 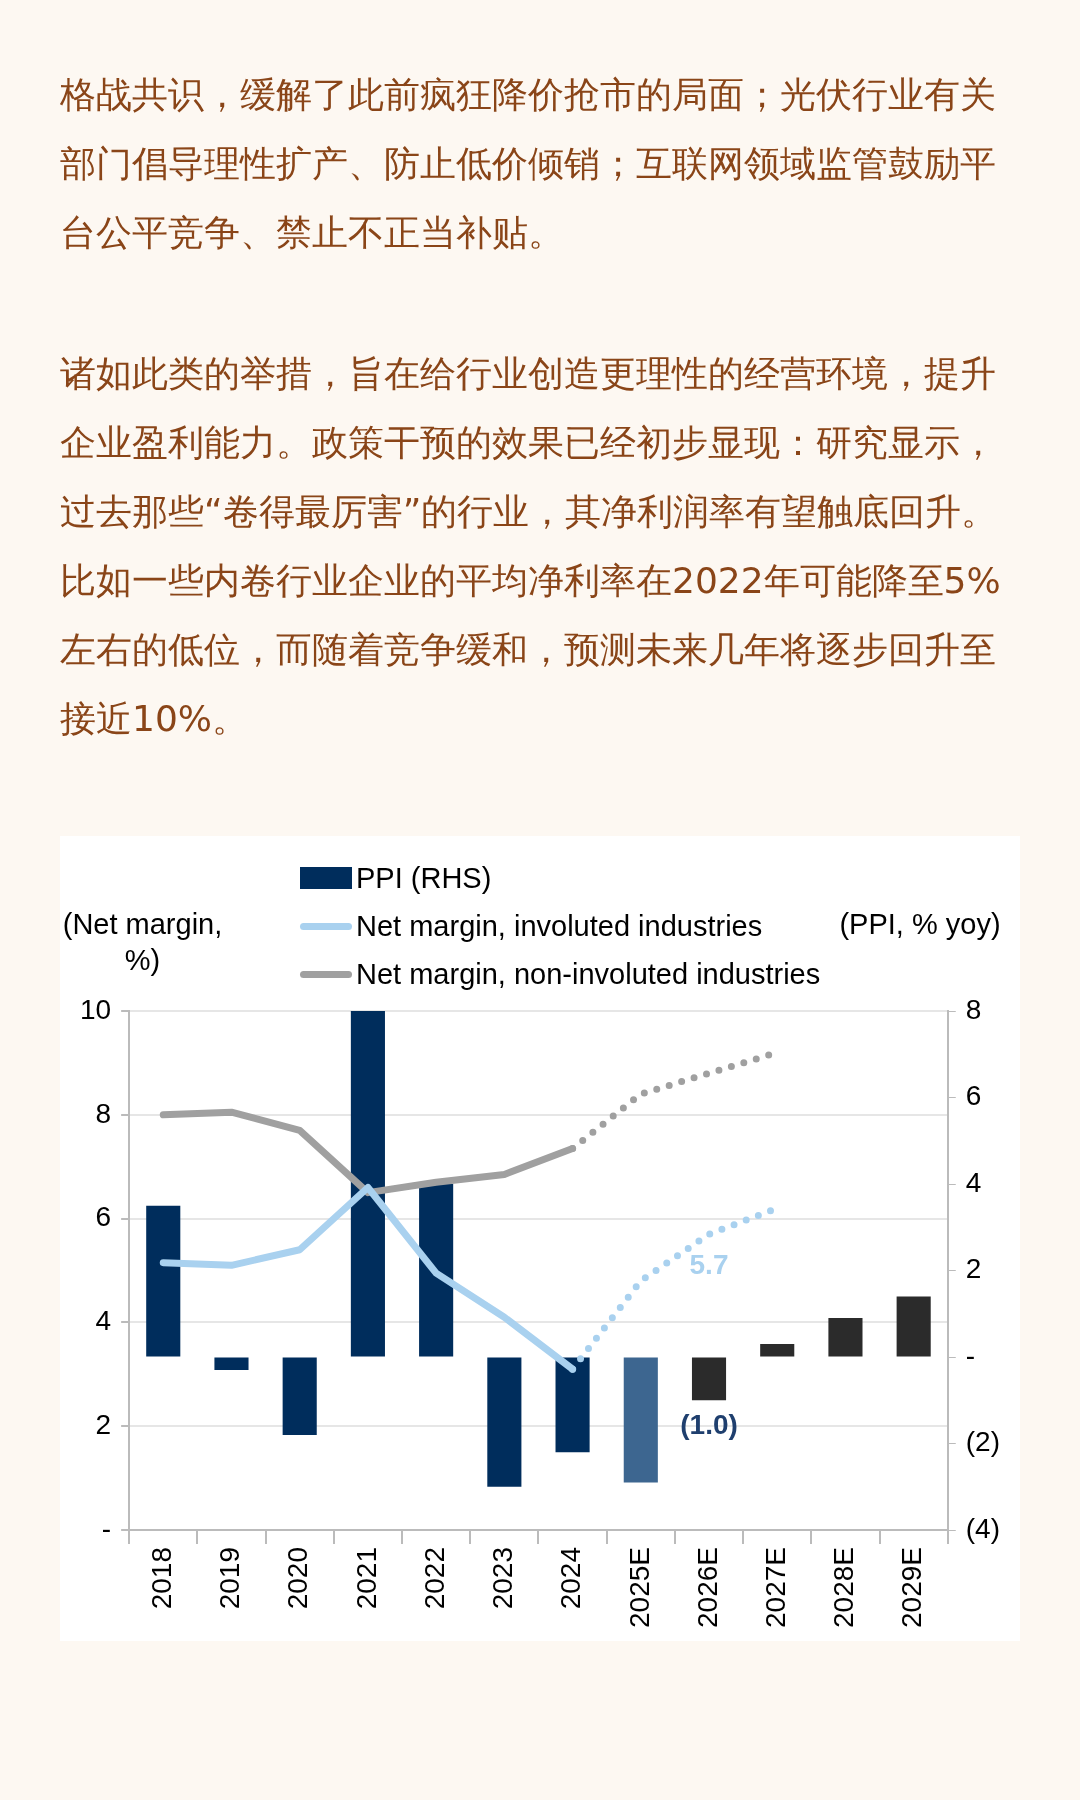 What do you see at coordinates (142, 942) in the screenshot?
I see `y-axis-title: (Net margin, %)` at bounding box center [142, 942].